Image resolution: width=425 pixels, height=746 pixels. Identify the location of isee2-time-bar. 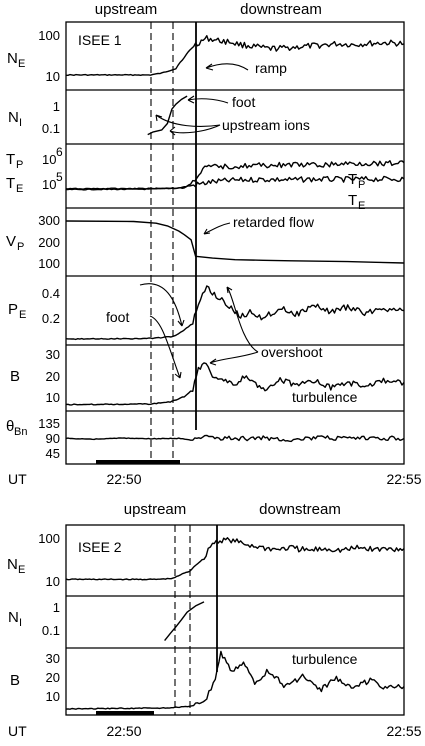
(125, 713).